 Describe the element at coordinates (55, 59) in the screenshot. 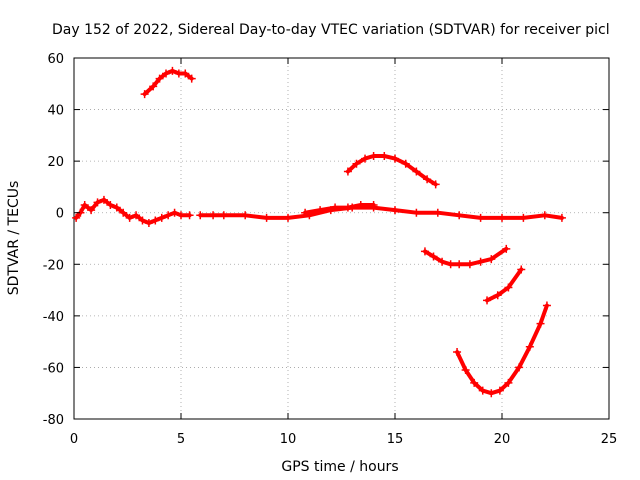

I see `y-tick-label: 60` at that location.